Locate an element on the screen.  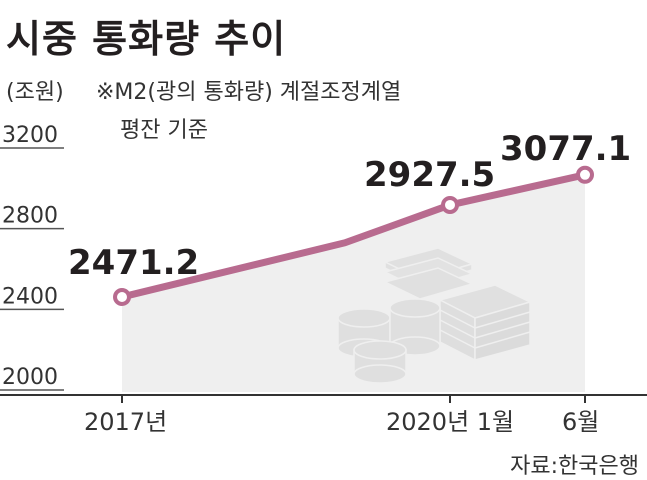
y-tick-label: 2800 is located at coordinates (30, 216).